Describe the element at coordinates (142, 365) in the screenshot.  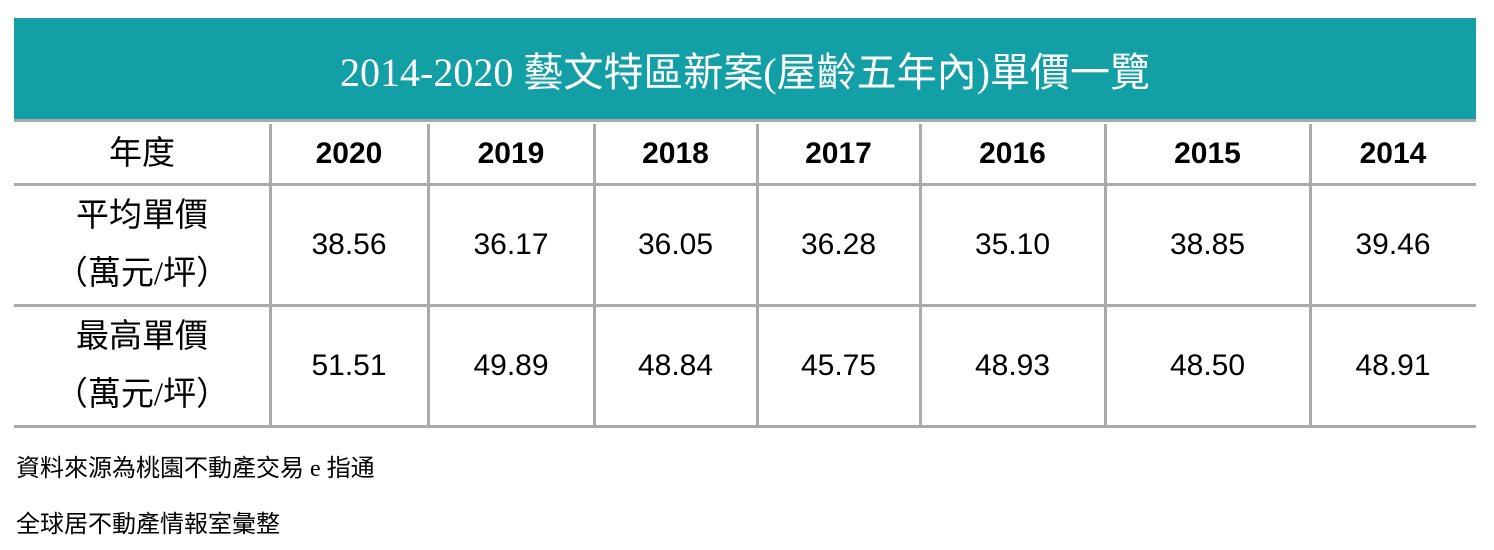
I see `row-label: 最高單價 （萬元/坪）` at that location.